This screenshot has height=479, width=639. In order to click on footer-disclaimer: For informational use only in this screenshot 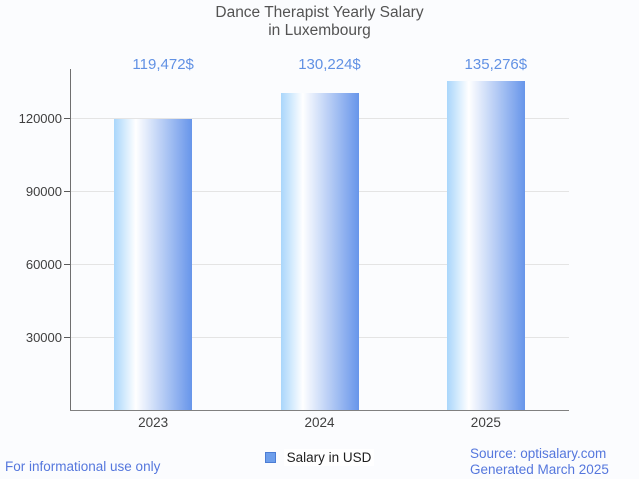, I will do `click(83, 466)`.